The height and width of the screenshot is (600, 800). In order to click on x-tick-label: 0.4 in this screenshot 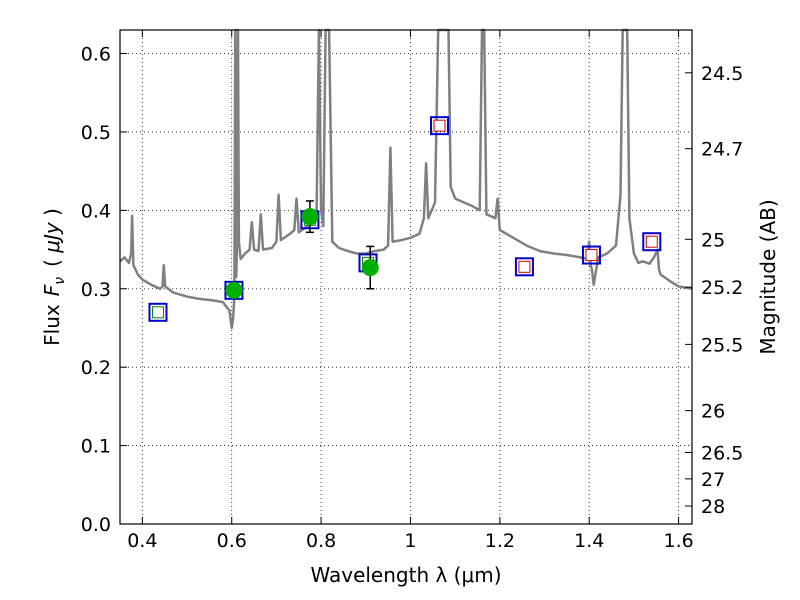, I will do `click(142, 541)`.